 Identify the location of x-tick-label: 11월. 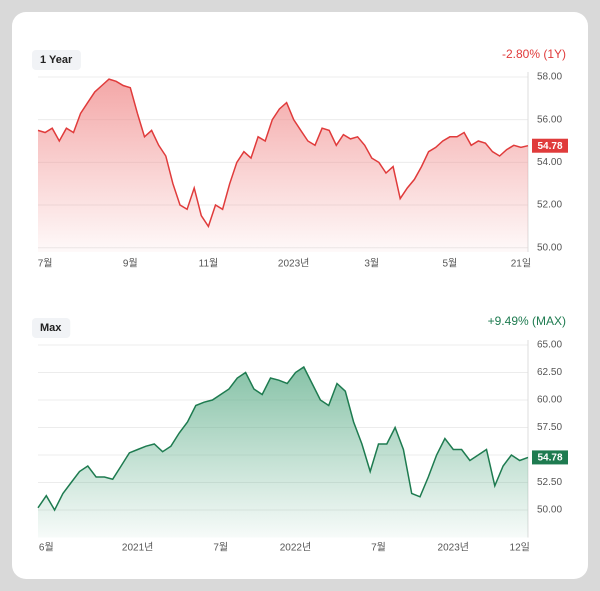
(209, 264).